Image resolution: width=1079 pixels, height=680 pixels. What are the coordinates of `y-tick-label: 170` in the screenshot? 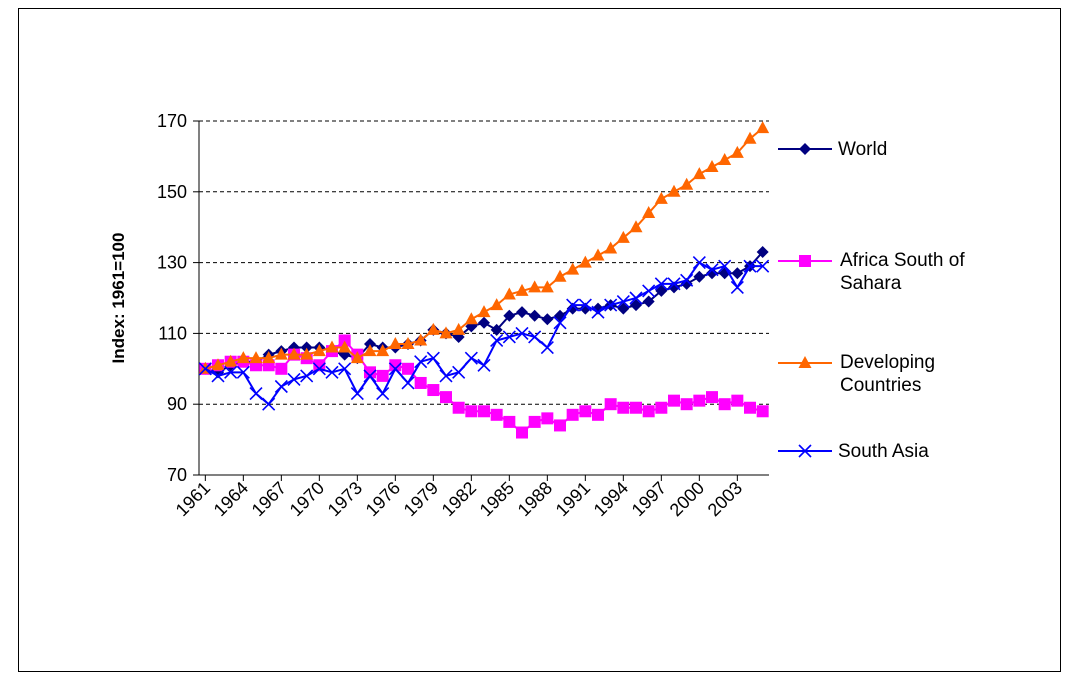 It's located at (172, 121).